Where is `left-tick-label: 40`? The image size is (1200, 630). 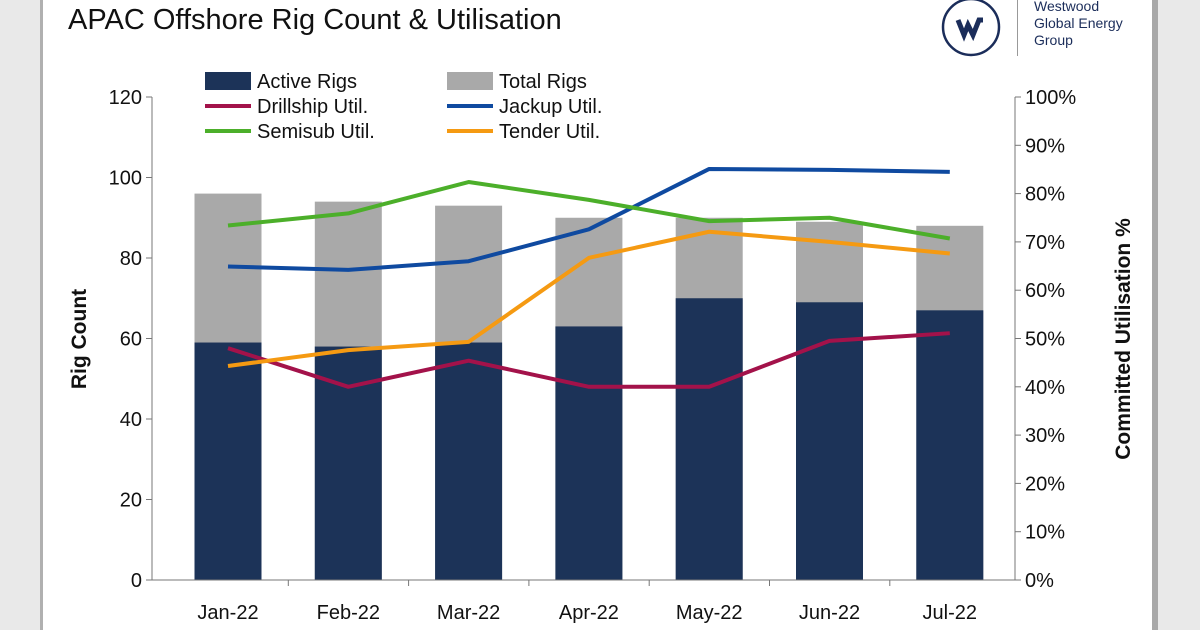 left-tick-label: 40 is located at coordinates (131, 420).